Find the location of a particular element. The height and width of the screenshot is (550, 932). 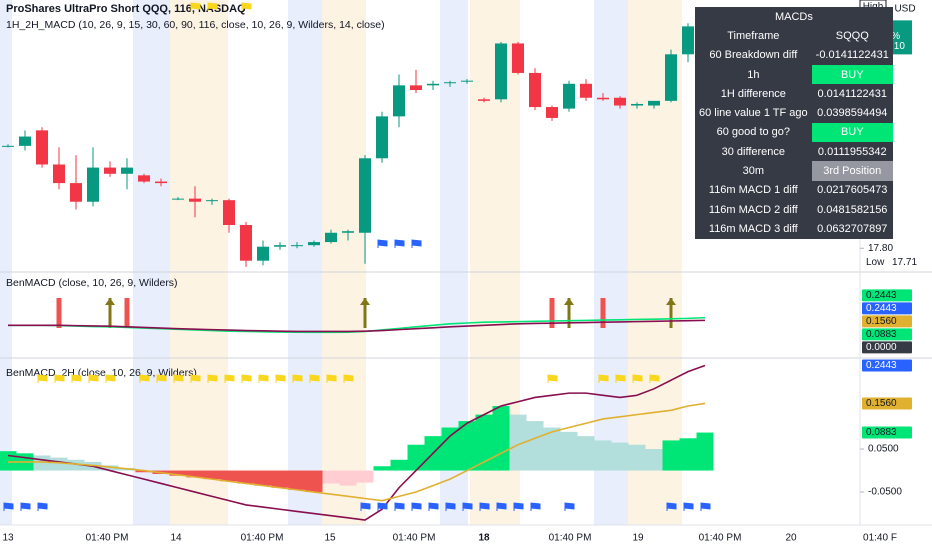

cell: 0.0632707897 is located at coordinates (852, 228).